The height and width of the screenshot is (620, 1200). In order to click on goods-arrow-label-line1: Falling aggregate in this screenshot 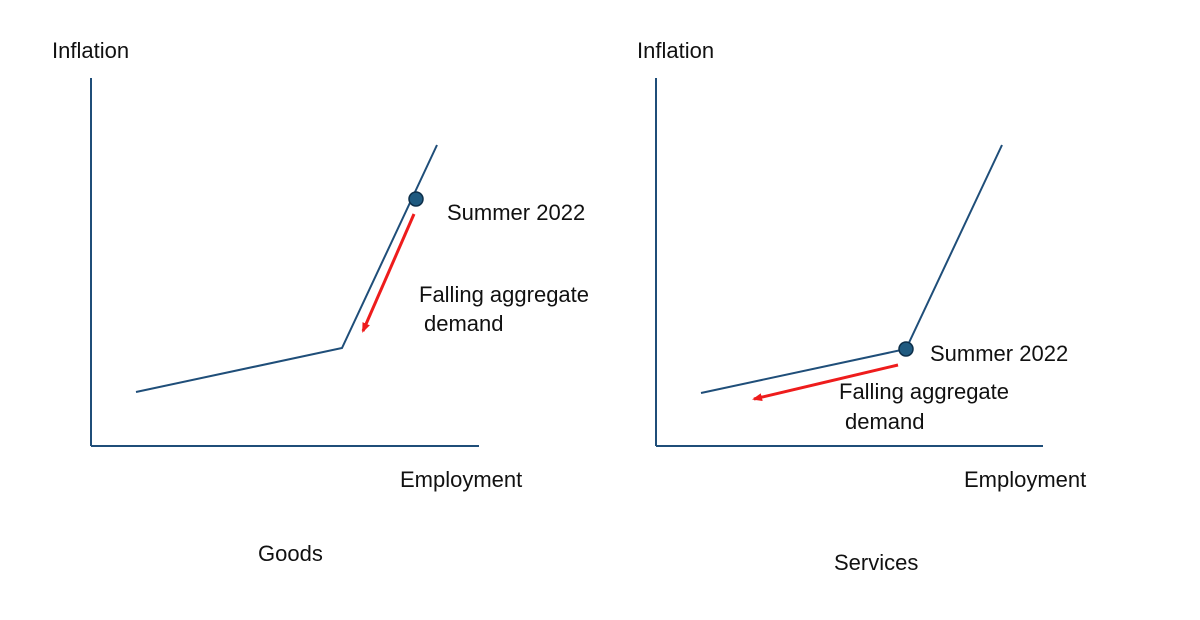, I will do `click(504, 294)`.